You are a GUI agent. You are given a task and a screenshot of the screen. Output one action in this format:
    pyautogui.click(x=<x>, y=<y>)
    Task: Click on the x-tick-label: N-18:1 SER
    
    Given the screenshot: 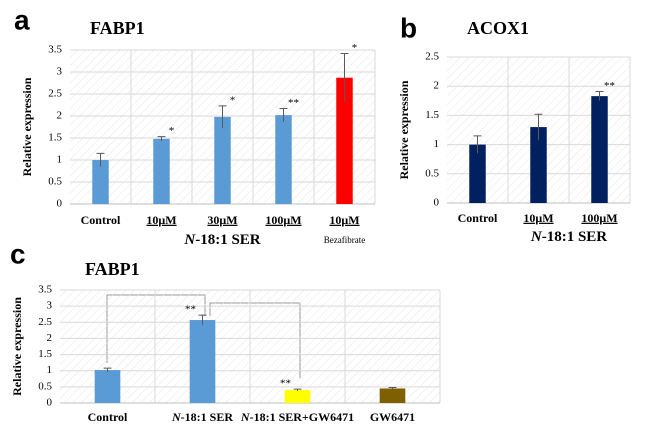 What is the action you would take?
    pyautogui.click(x=202, y=417)
    